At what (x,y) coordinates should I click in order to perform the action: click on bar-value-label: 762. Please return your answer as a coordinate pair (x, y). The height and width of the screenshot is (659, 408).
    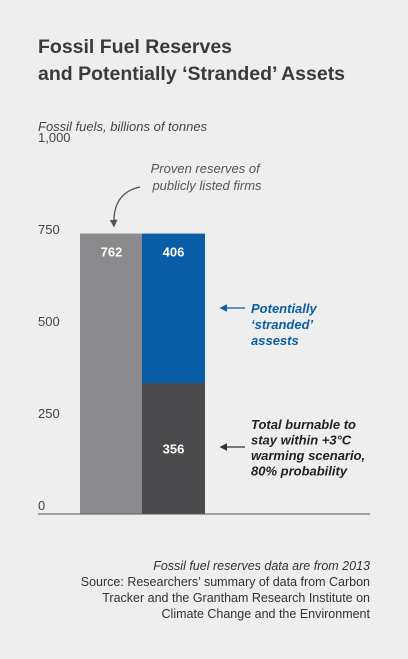
    Looking at the image, I should click on (112, 252).